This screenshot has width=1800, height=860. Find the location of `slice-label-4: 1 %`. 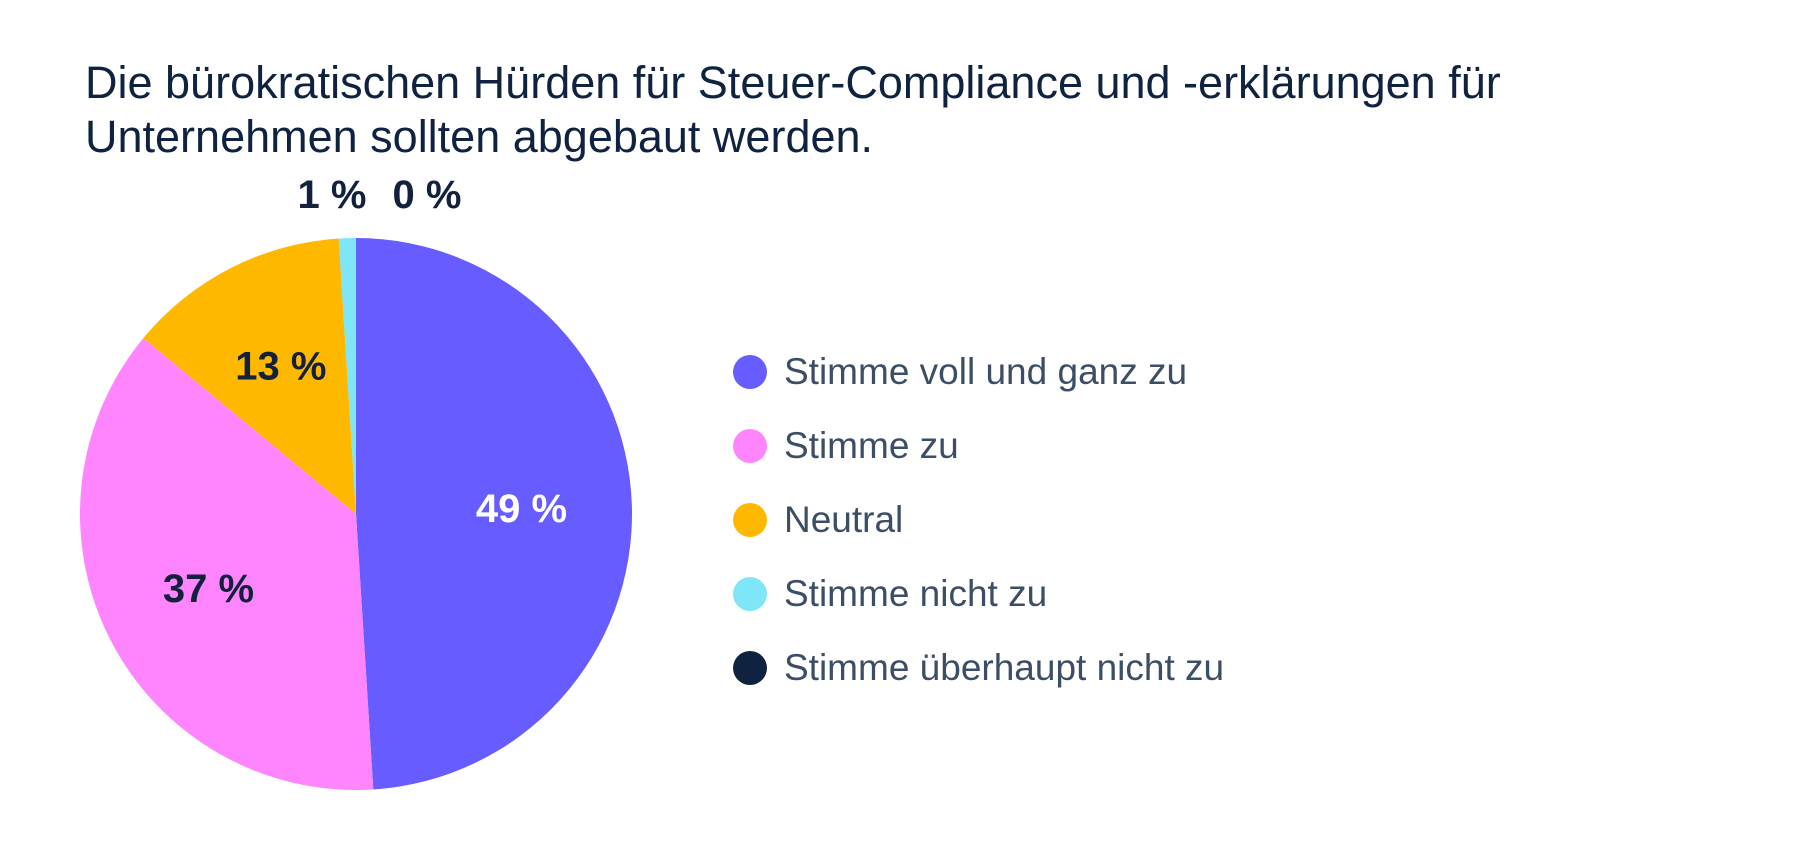

slice-label-4: 1 % is located at coordinates (332, 195).